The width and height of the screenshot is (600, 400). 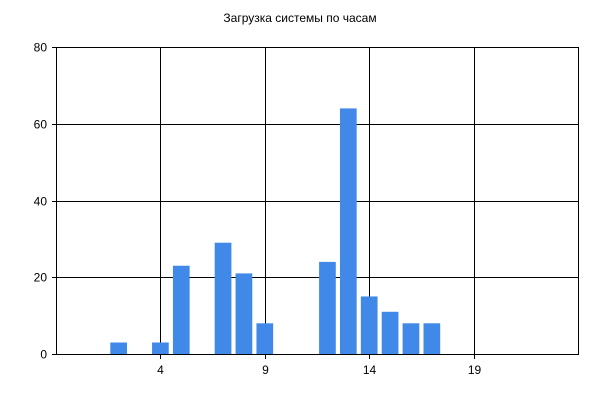 What do you see at coordinates (319, 370) in the screenshot?
I see `x-tick-labels: 4 9 14 19` at bounding box center [319, 370].